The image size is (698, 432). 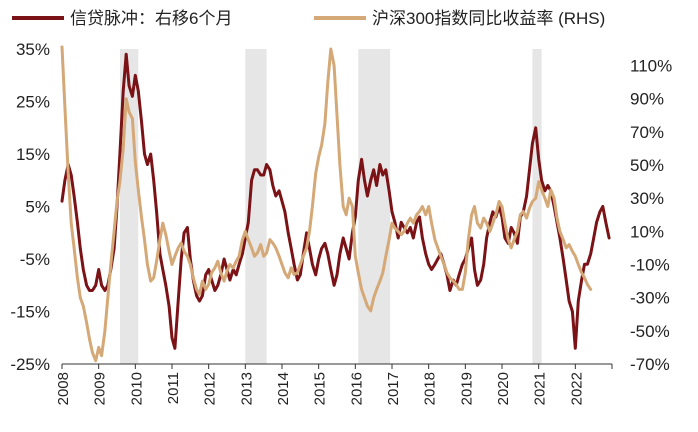 I want to click on y-left-tick-label: -25%, so click(x=30, y=364).